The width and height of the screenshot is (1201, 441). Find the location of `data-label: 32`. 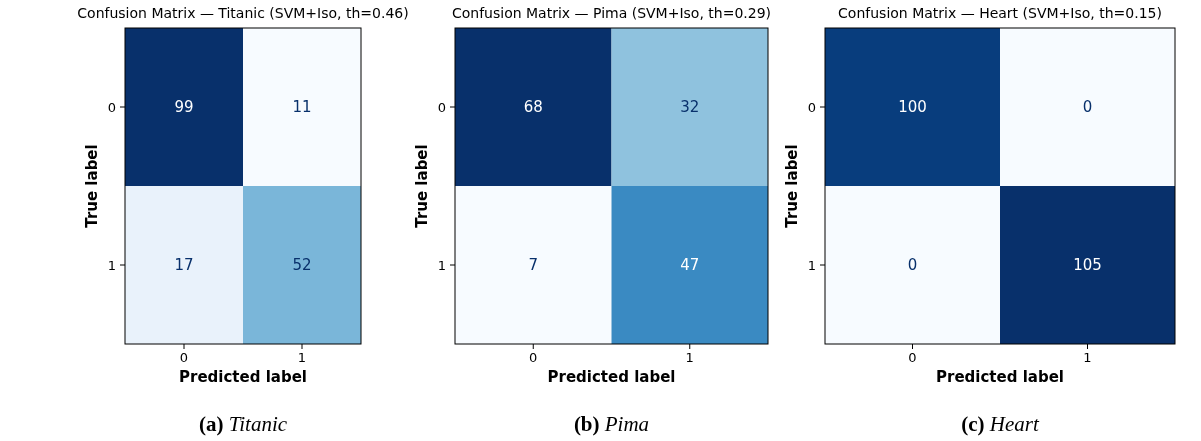

data-label: 32 is located at coordinates (690, 107).